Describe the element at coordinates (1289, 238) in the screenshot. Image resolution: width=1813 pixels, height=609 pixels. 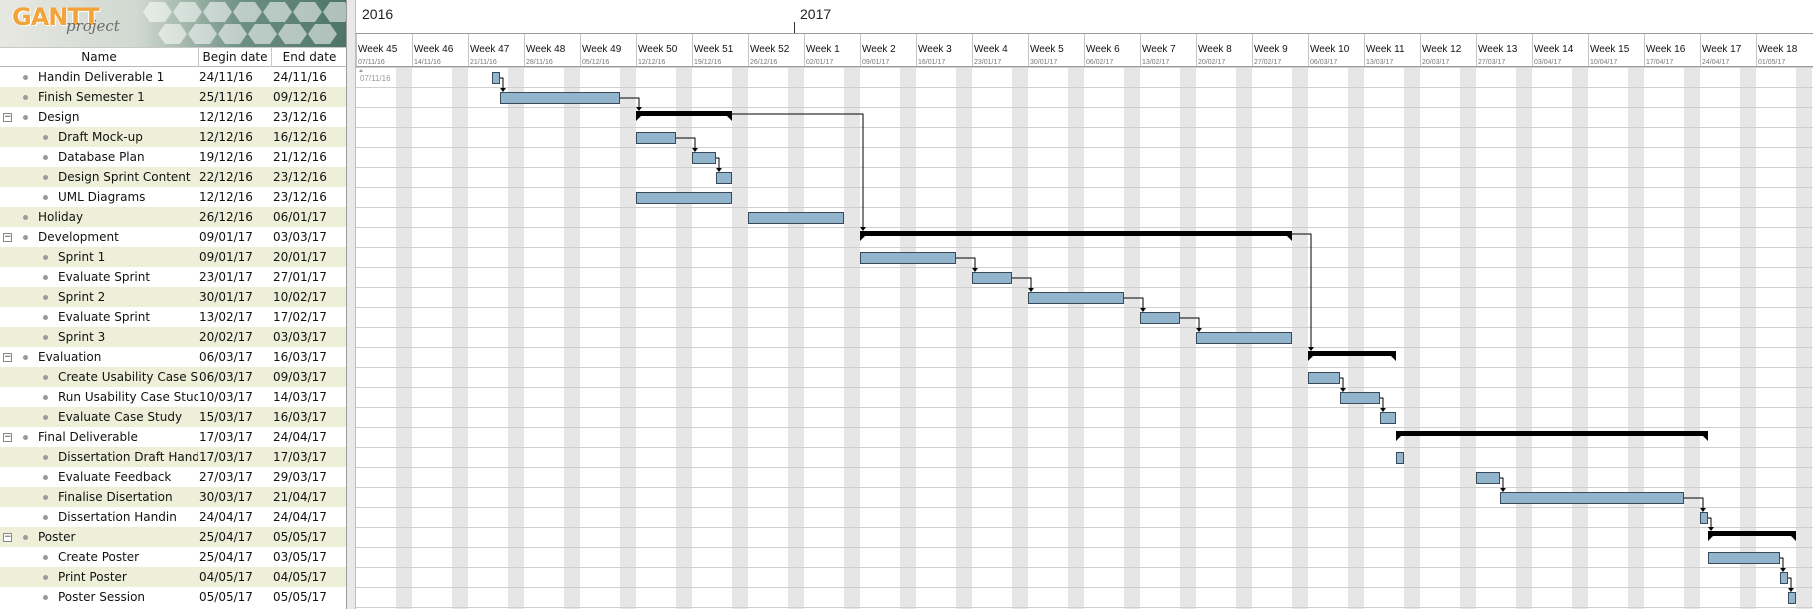
I see `summary-bar-end-cap` at that location.